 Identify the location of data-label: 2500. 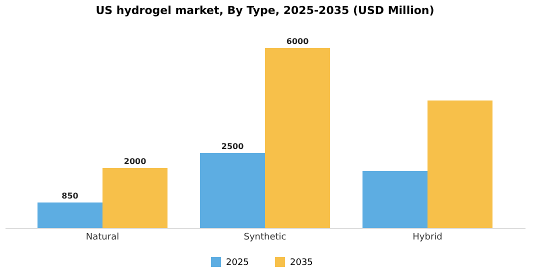
(232, 146).